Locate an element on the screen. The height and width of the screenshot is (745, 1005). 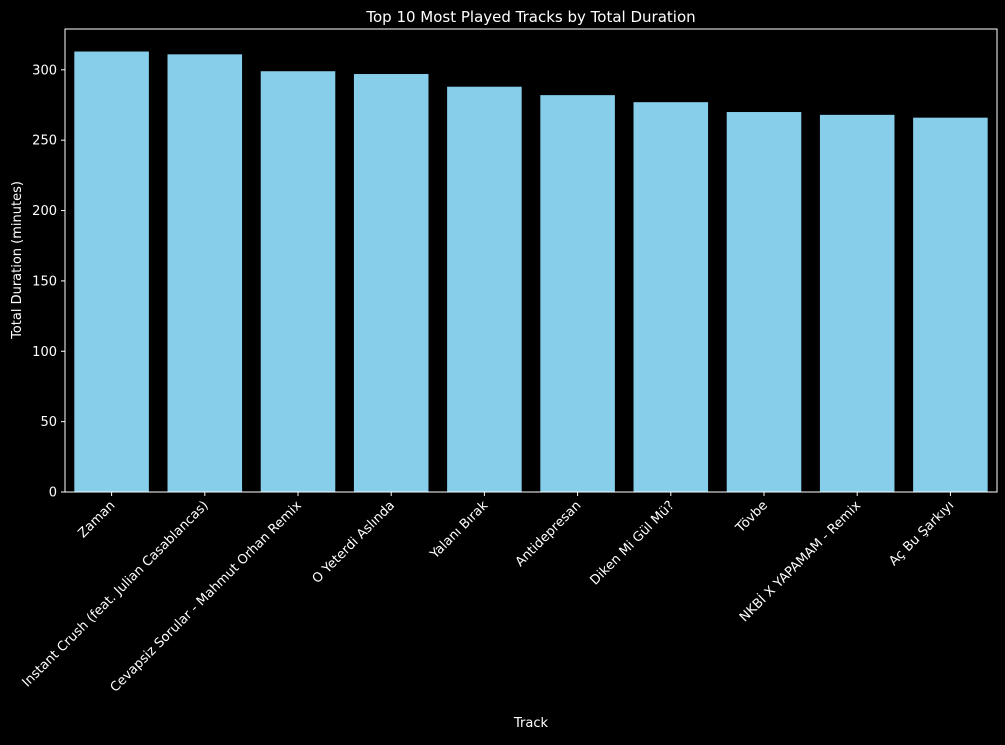
x-tick-label: Diken Mi Gül Mü? is located at coordinates (633, 543).